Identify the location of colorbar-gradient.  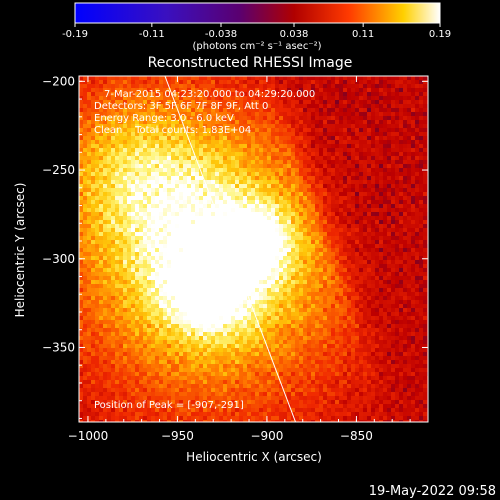
(257, 13).